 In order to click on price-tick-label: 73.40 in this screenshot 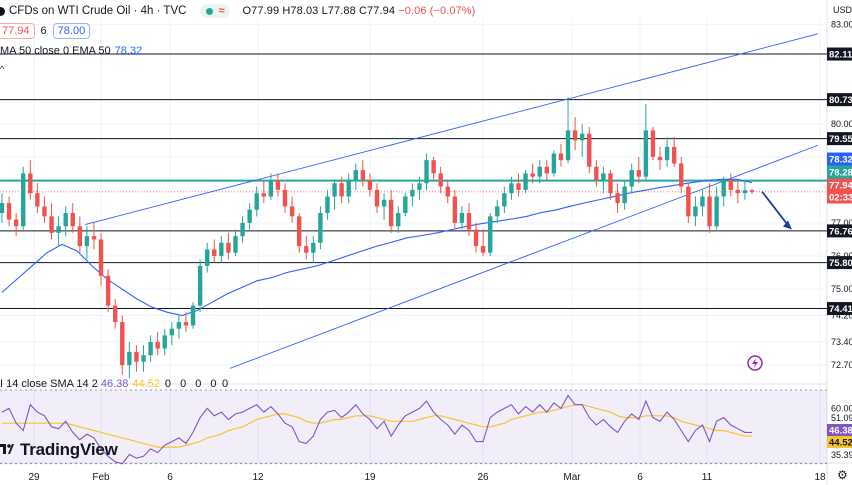, I will do `click(841, 342)`.